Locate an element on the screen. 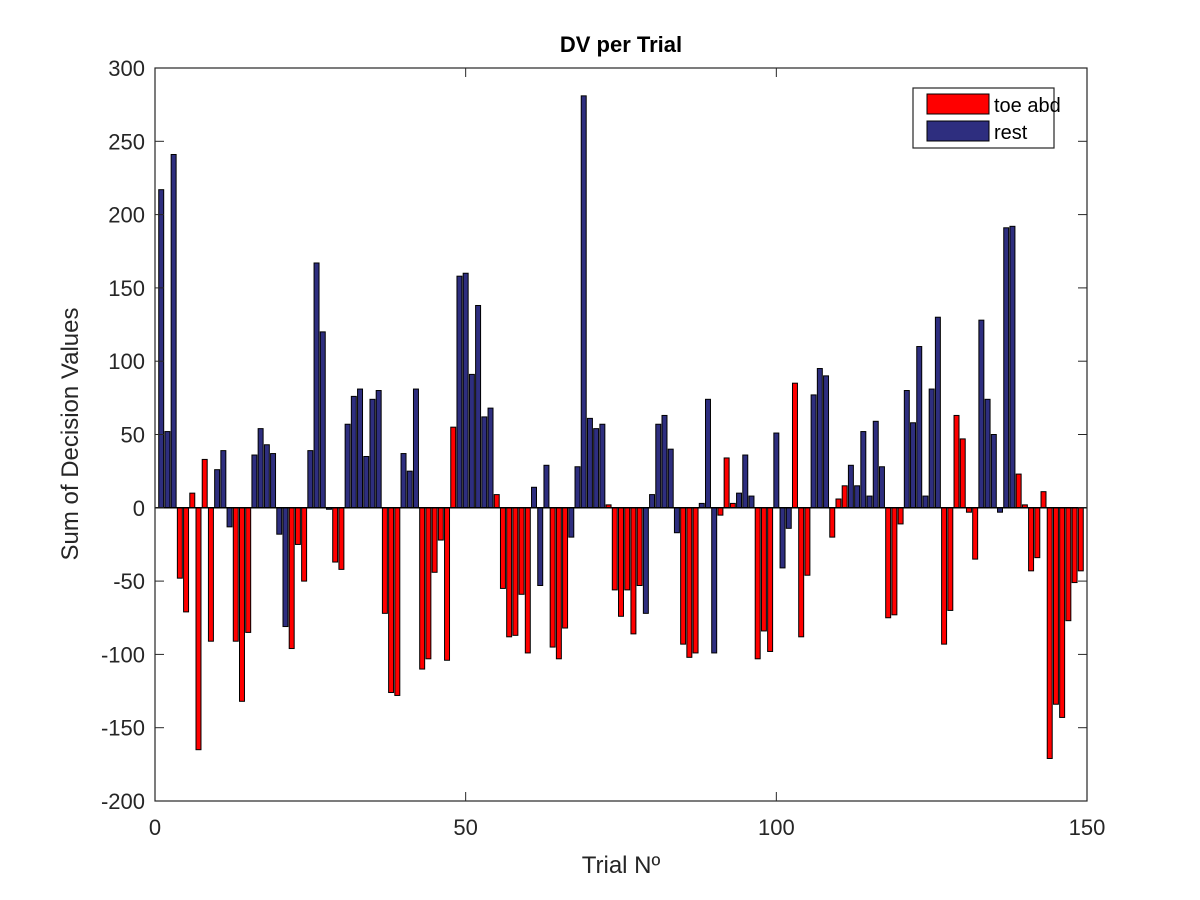 This screenshot has width=1200, height=900. y-tick-label: -200 is located at coordinates (123, 801).